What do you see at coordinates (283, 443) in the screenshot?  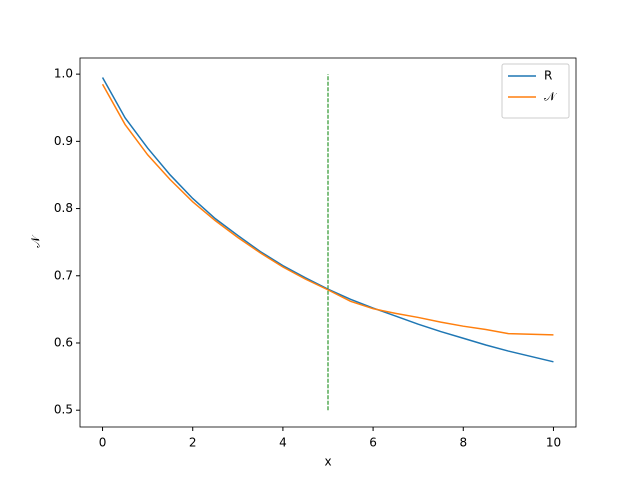 I see `x-tick-label: 4` at bounding box center [283, 443].